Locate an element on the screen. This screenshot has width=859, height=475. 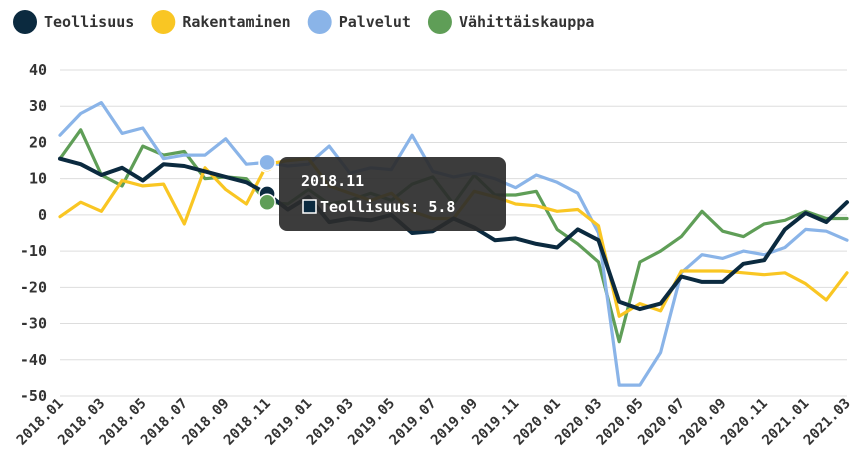
y-tick-label-5: -10 is located at coordinates (33, 251).